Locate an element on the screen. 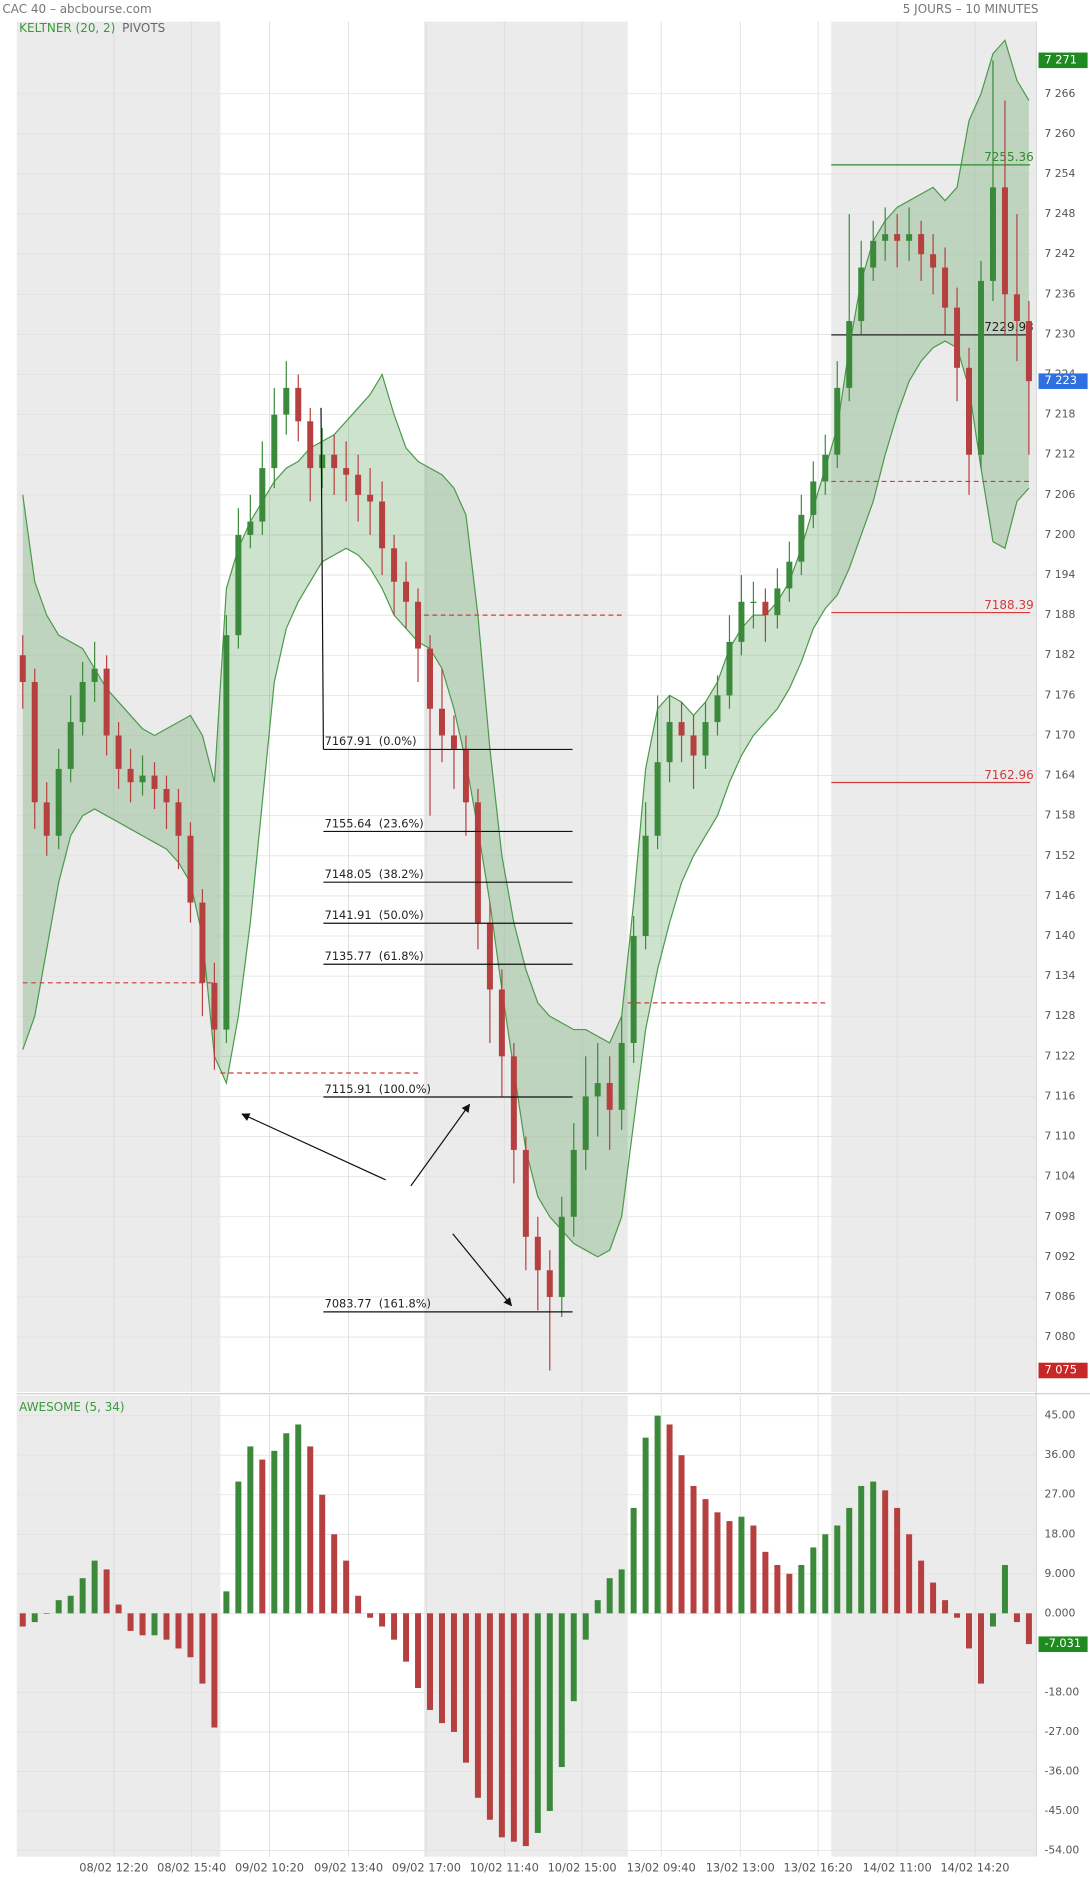  x-tick-label: 09/02 17:00 is located at coordinates (426, 1868).